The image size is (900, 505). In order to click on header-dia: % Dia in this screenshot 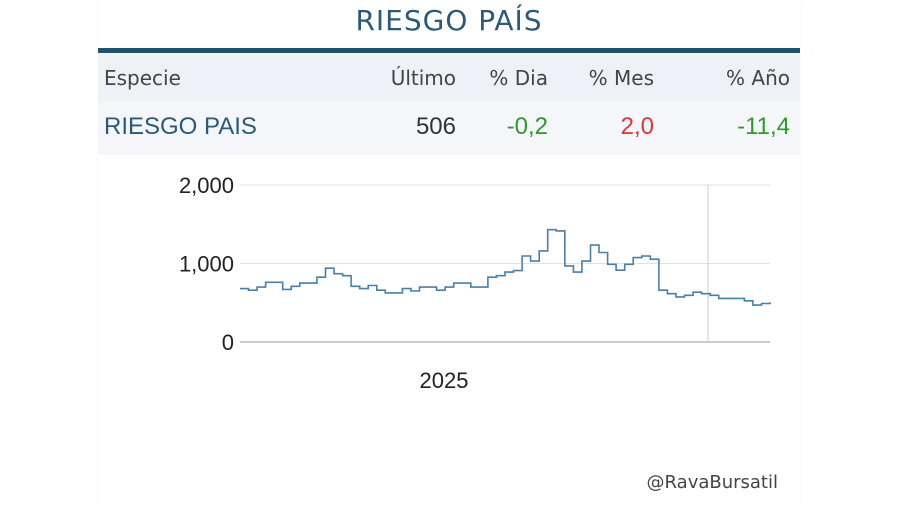, I will do `click(518, 78)`.